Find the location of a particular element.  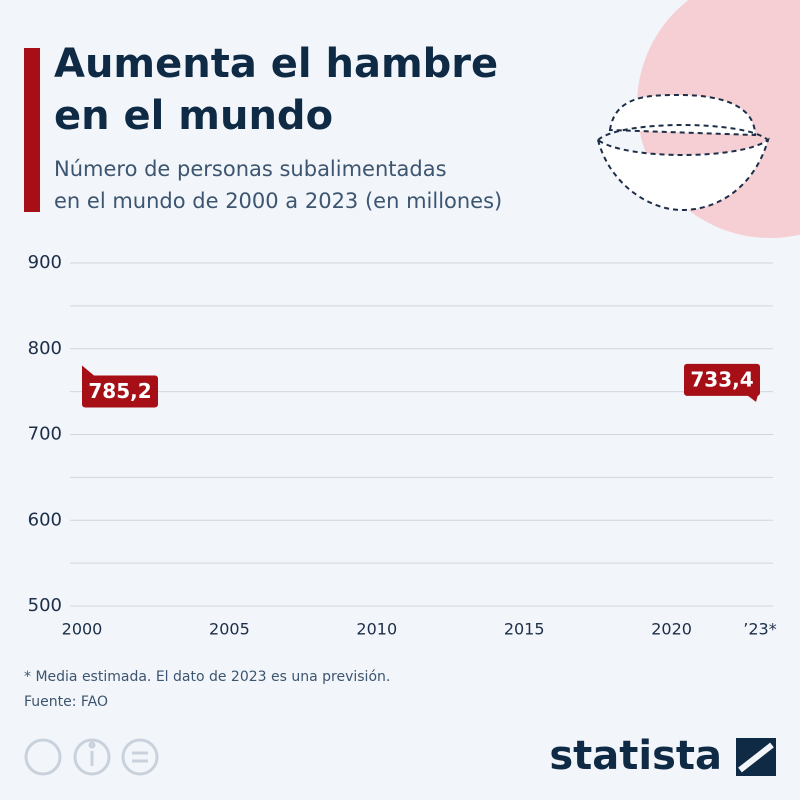

brand-logo is located at coordinates (756, 757).